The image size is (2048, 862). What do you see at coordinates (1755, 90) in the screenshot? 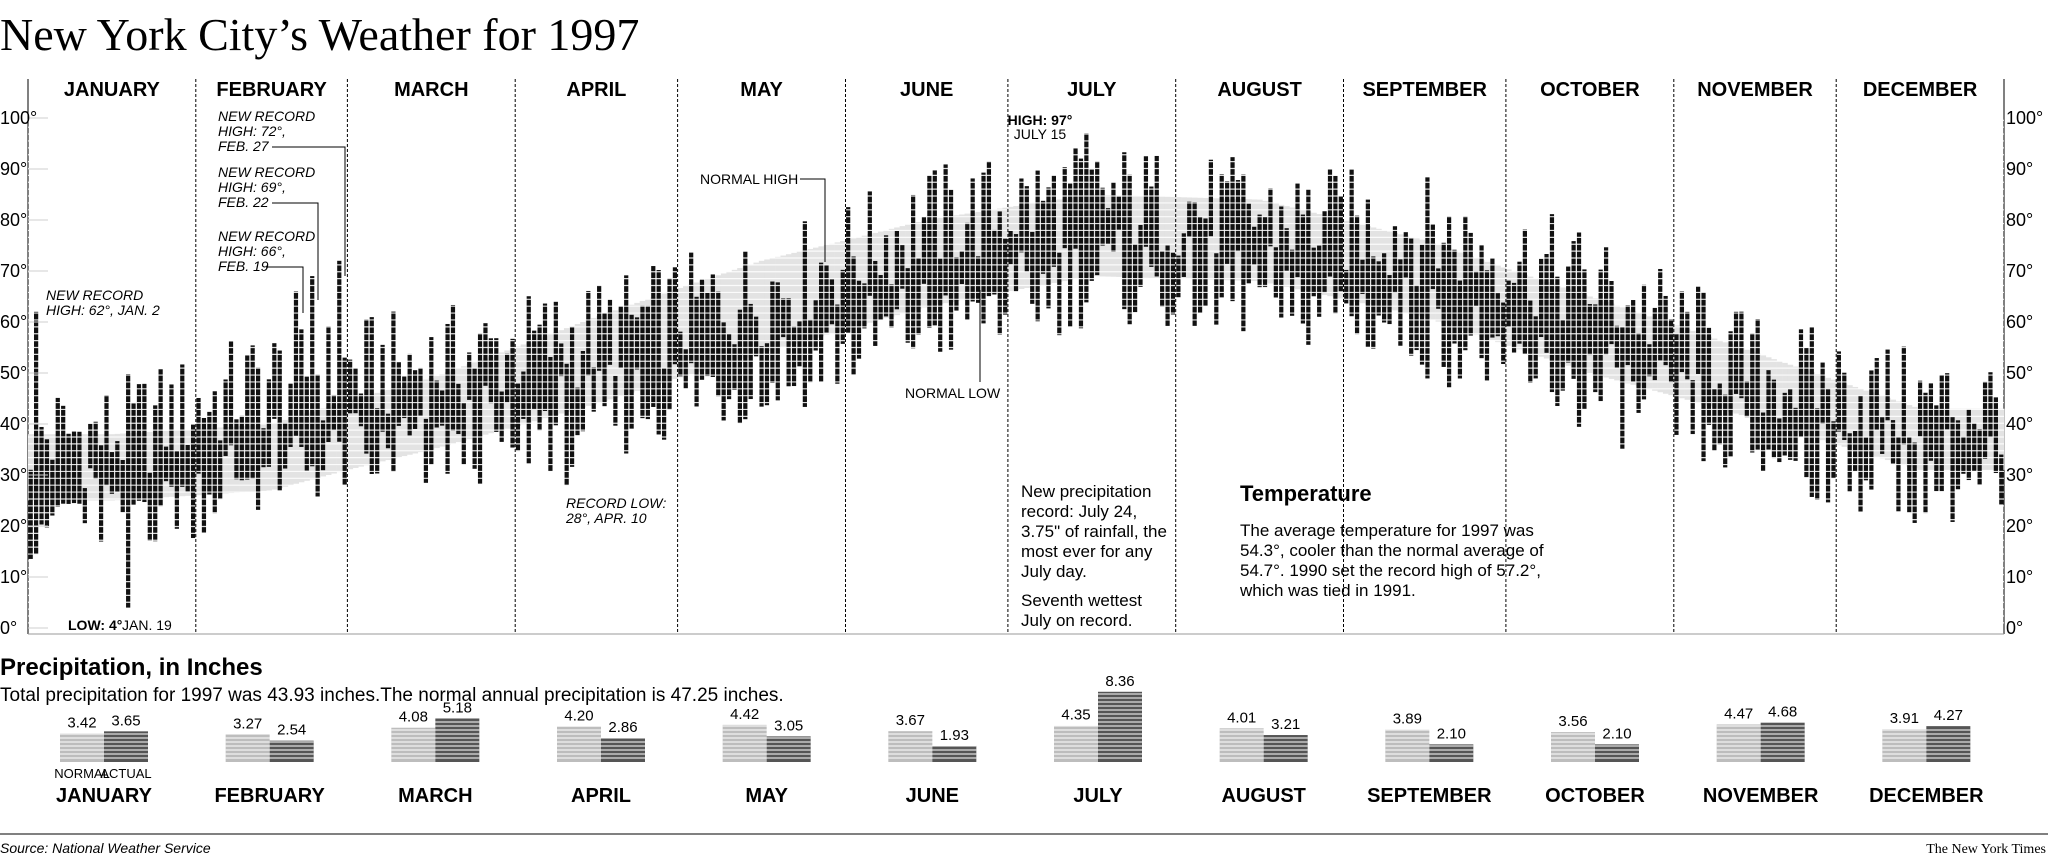
I see `month-label: NOVEMBER` at bounding box center [1755, 90].